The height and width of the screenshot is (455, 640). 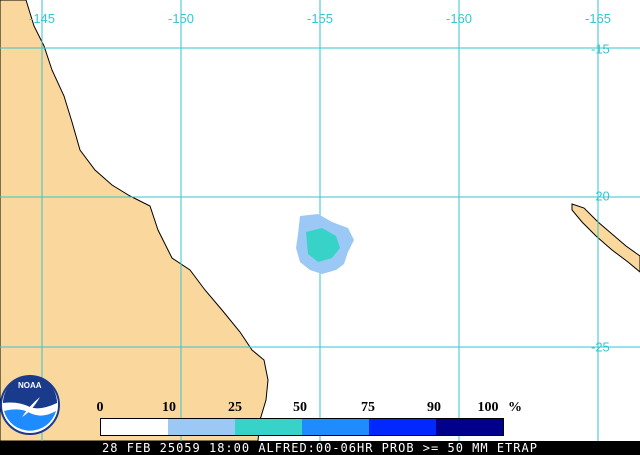 What do you see at coordinates (100, 407) in the screenshot?
I see `legend-tick: 0` at bounding box center [100, 407].